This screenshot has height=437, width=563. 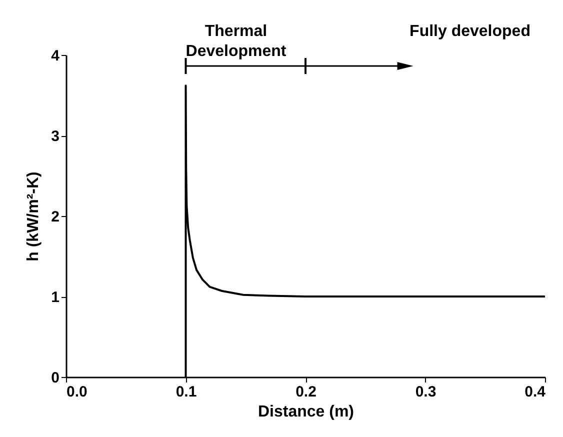 I want to click on y-tick-label: 3, so click(x=55, y=136).